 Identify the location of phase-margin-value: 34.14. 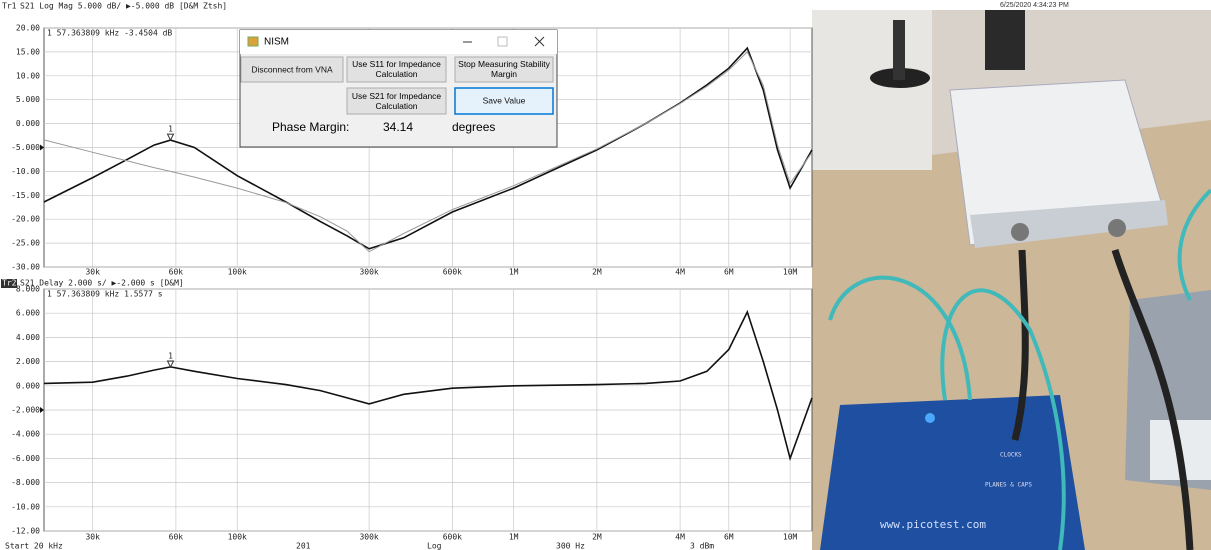
(398, 127).